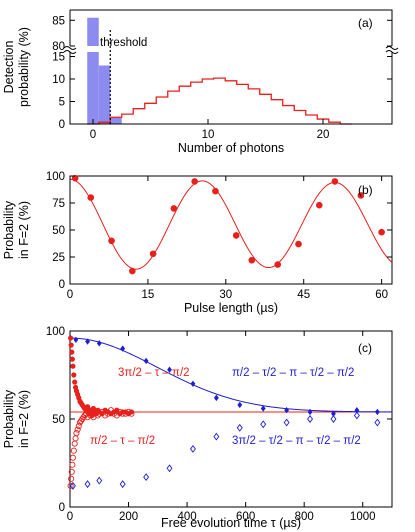  What do you see at coordinates (219, 101) in the screenshot?
I see `histogram-step-line` at bounding box center [219, 101].